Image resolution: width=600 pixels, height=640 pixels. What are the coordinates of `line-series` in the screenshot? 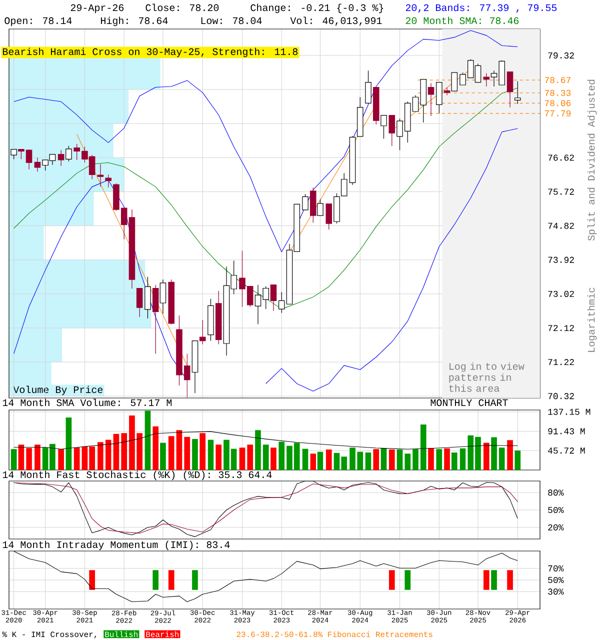 It's located at (266, 440).